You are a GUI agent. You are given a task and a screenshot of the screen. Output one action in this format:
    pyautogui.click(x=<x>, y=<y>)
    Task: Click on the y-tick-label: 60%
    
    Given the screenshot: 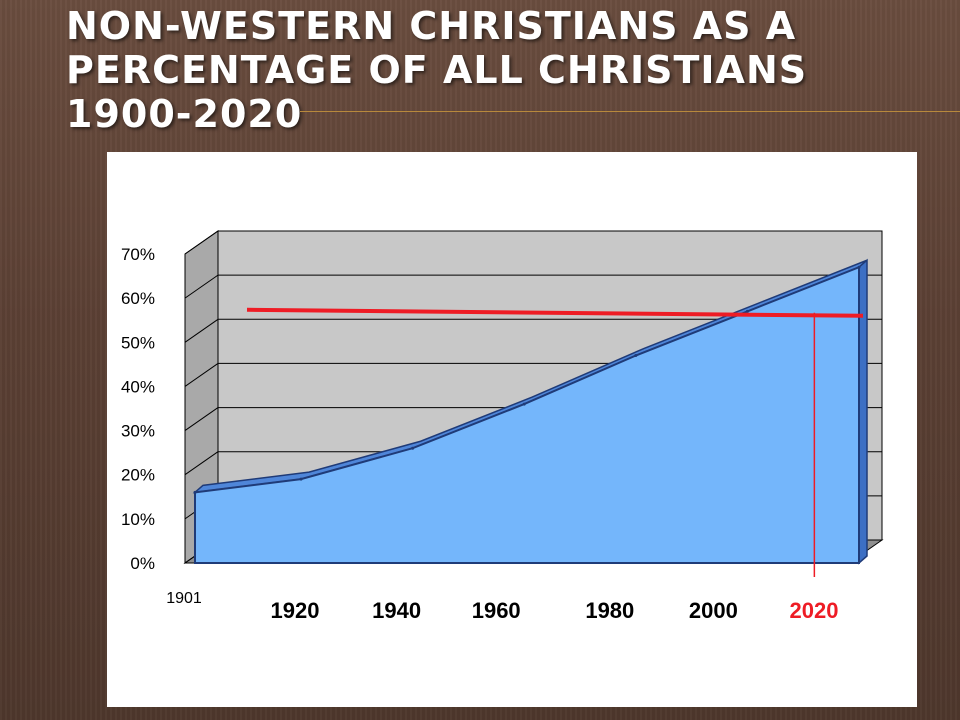 What is the action you would take?
    pyautogui.click(x=138, y=298)
    